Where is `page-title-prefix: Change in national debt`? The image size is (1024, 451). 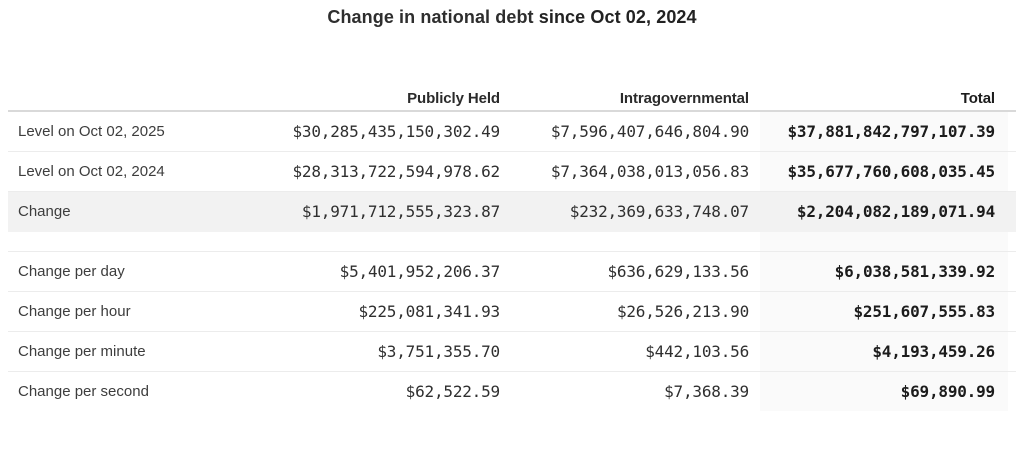 page-title-prefix: Change in national debt is located at coordinates (433, 17).